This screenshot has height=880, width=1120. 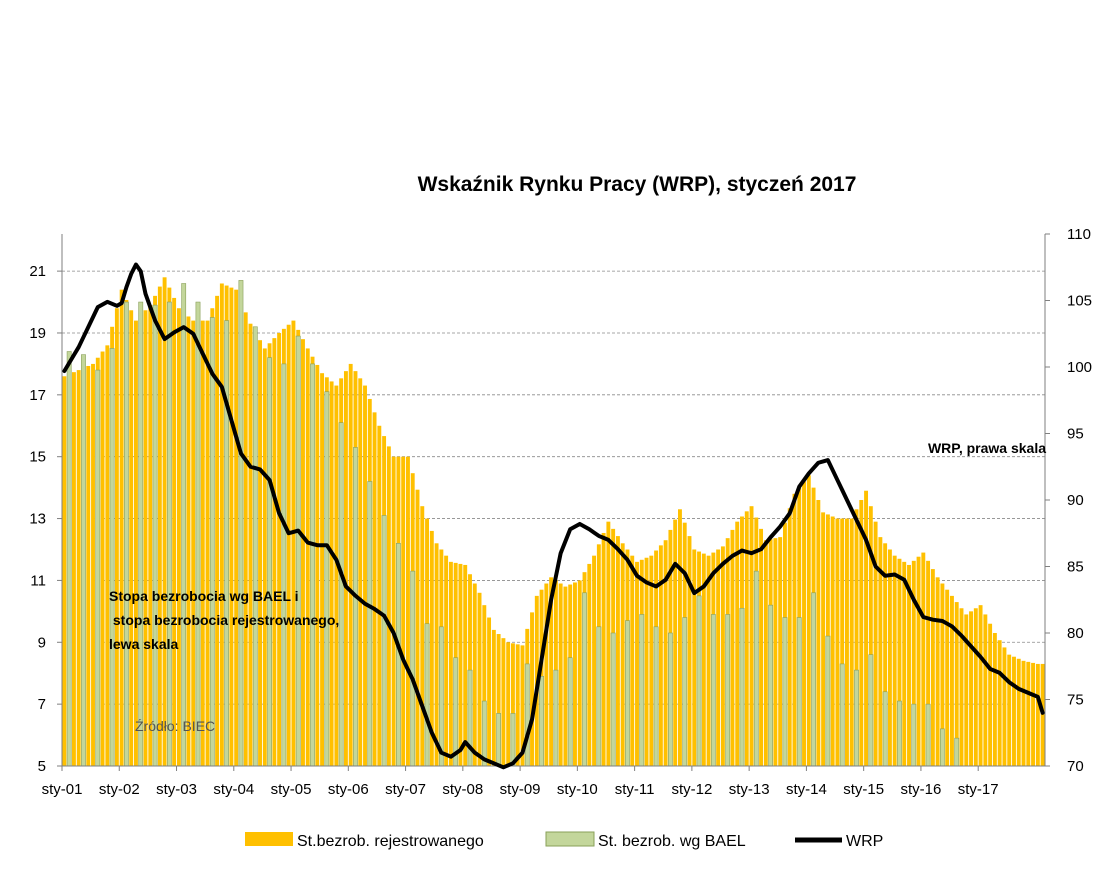 I want to click on left-scale-annotation-line-2: stopa bezrobocia rejestrowanego,, so click(x=224, y=620).